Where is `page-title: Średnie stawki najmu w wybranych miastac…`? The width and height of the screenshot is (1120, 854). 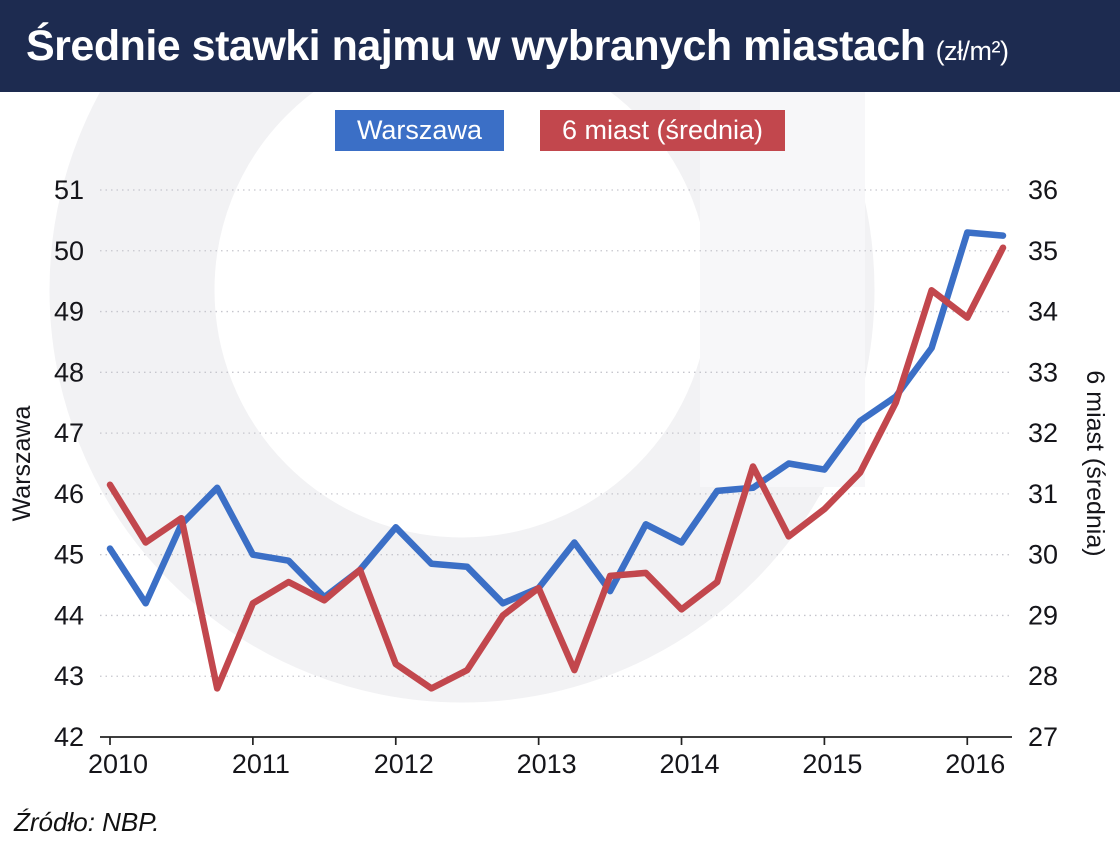 page-title: Średnie stawki najmu w wybranych miastac… is located at coordinates (517, 45).